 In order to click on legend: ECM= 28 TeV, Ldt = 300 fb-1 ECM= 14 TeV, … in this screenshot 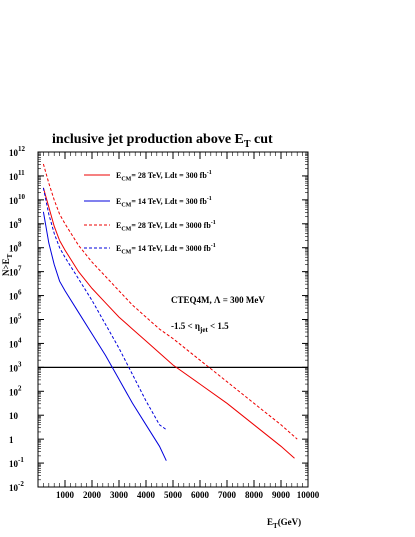, I will do `click(150, 213)`.